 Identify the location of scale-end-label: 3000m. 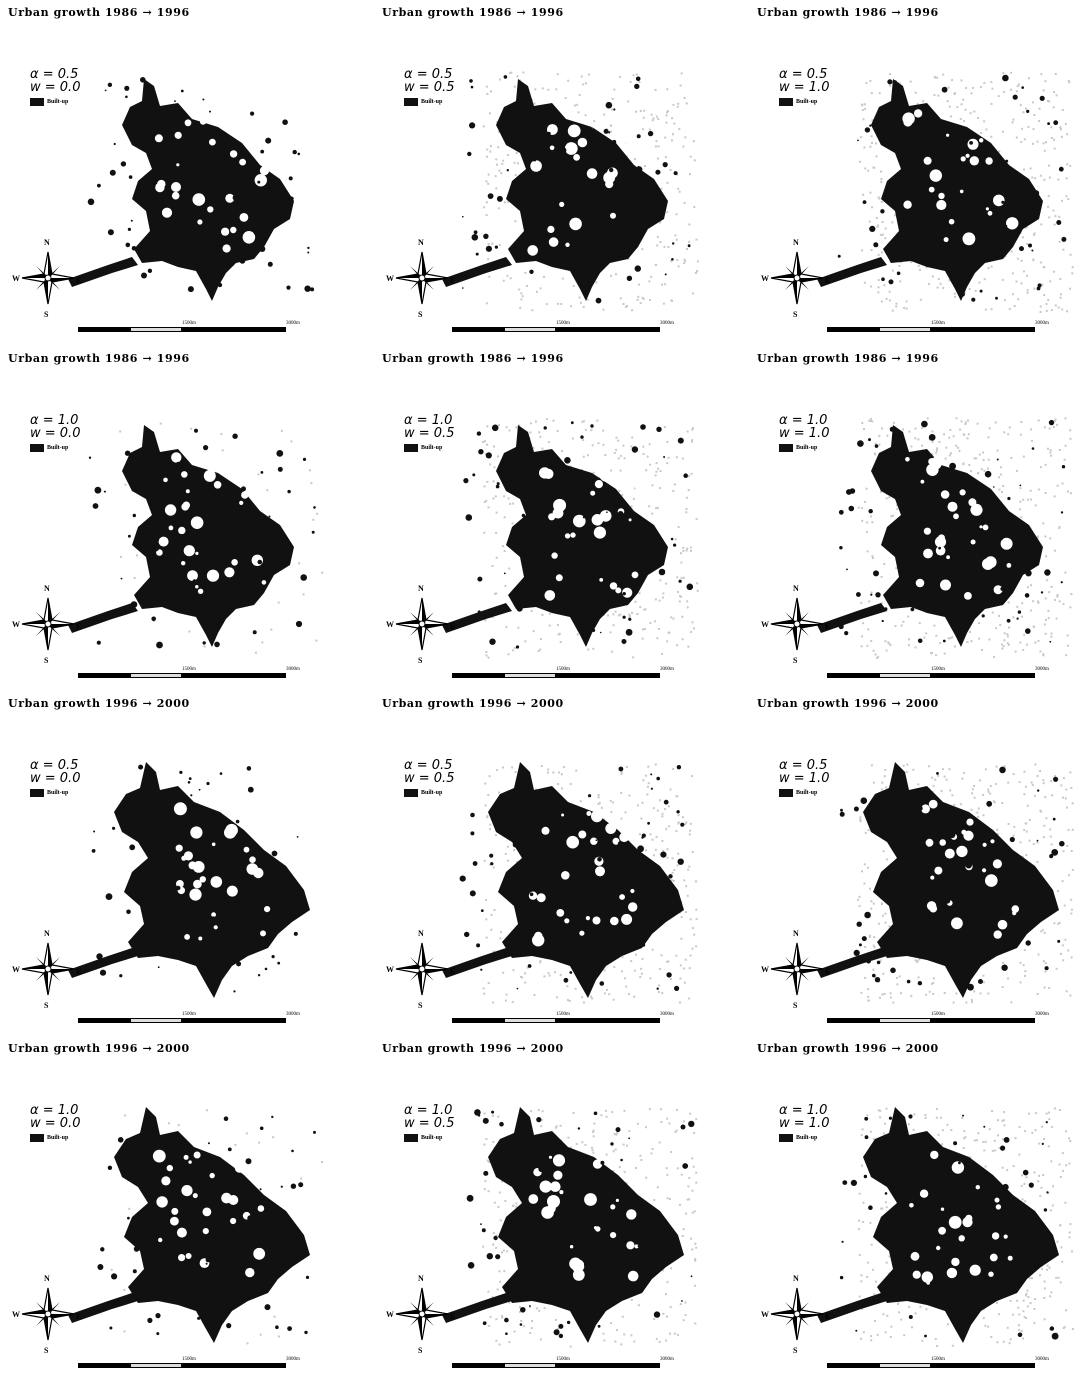
(667, 1359).